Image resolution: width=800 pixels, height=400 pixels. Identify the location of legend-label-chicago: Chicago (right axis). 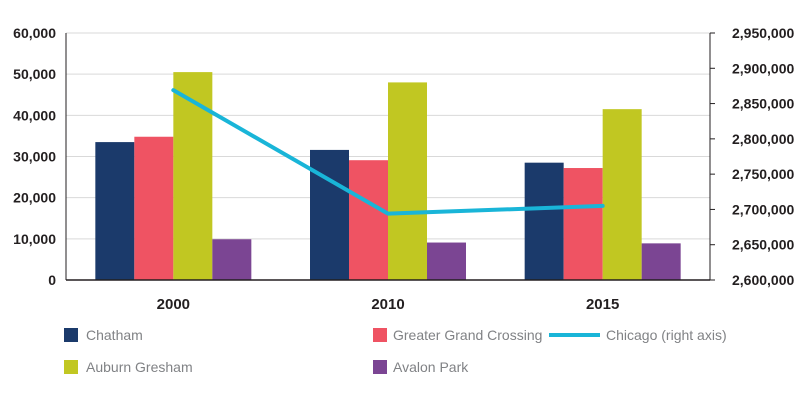
(666, 335).